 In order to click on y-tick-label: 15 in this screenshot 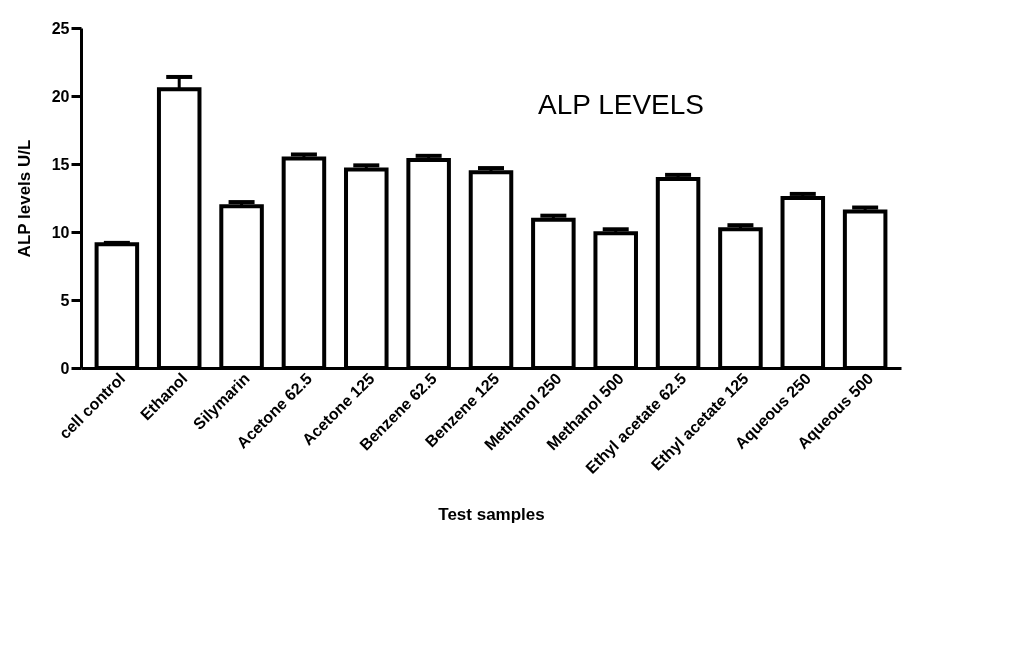, I will do `click(60, 164)`.